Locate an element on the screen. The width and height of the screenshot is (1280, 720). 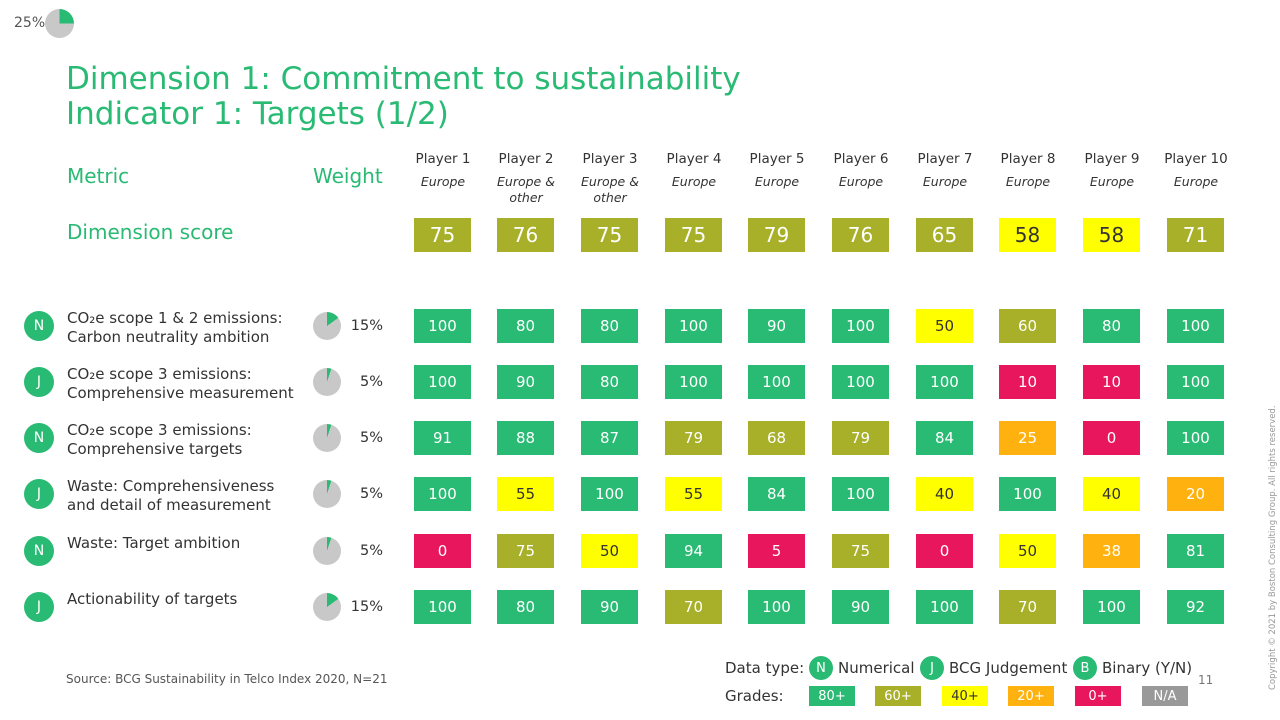
metric-label: Actionability of targets is located at coordinates (152, 599).